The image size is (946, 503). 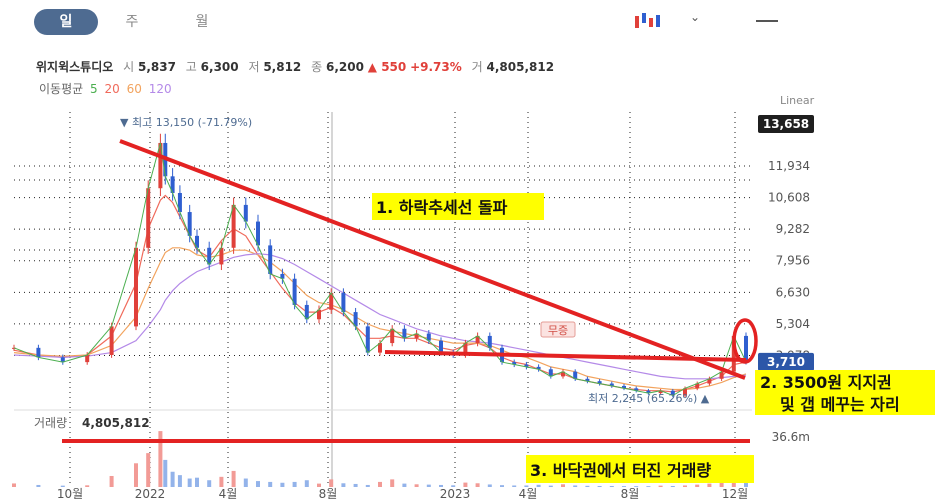 What do you see at coordinates (565, 356) in the screenshot?
I see `support-line` at bounding box center [565, 356].